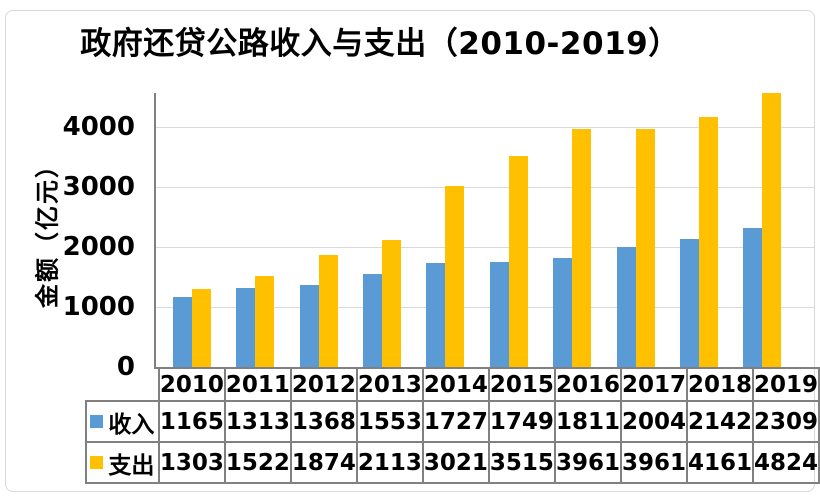  Describe the element at coordinates (653, 462) in the screenshot. I see `value-cell-expense-2017: 3961` at that location.